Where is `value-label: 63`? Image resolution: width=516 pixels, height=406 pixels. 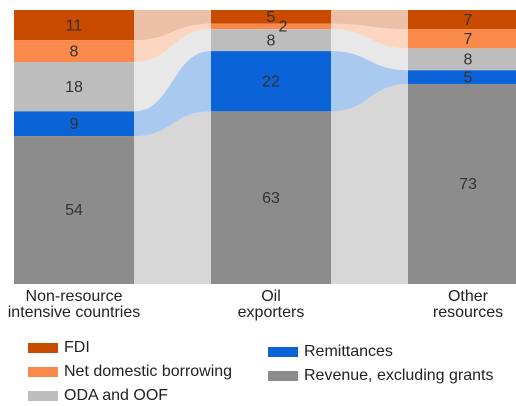
value-label: 63 is located at coordinates (271, 198).